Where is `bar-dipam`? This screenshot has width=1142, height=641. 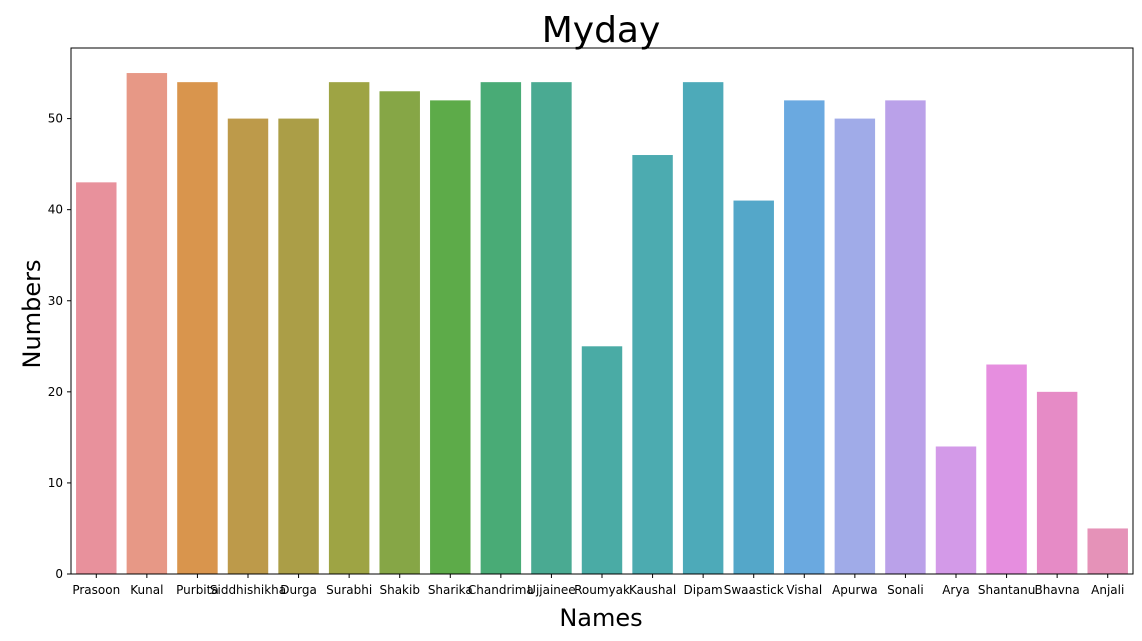
bar-dipam is located at coordinates (703, 328).